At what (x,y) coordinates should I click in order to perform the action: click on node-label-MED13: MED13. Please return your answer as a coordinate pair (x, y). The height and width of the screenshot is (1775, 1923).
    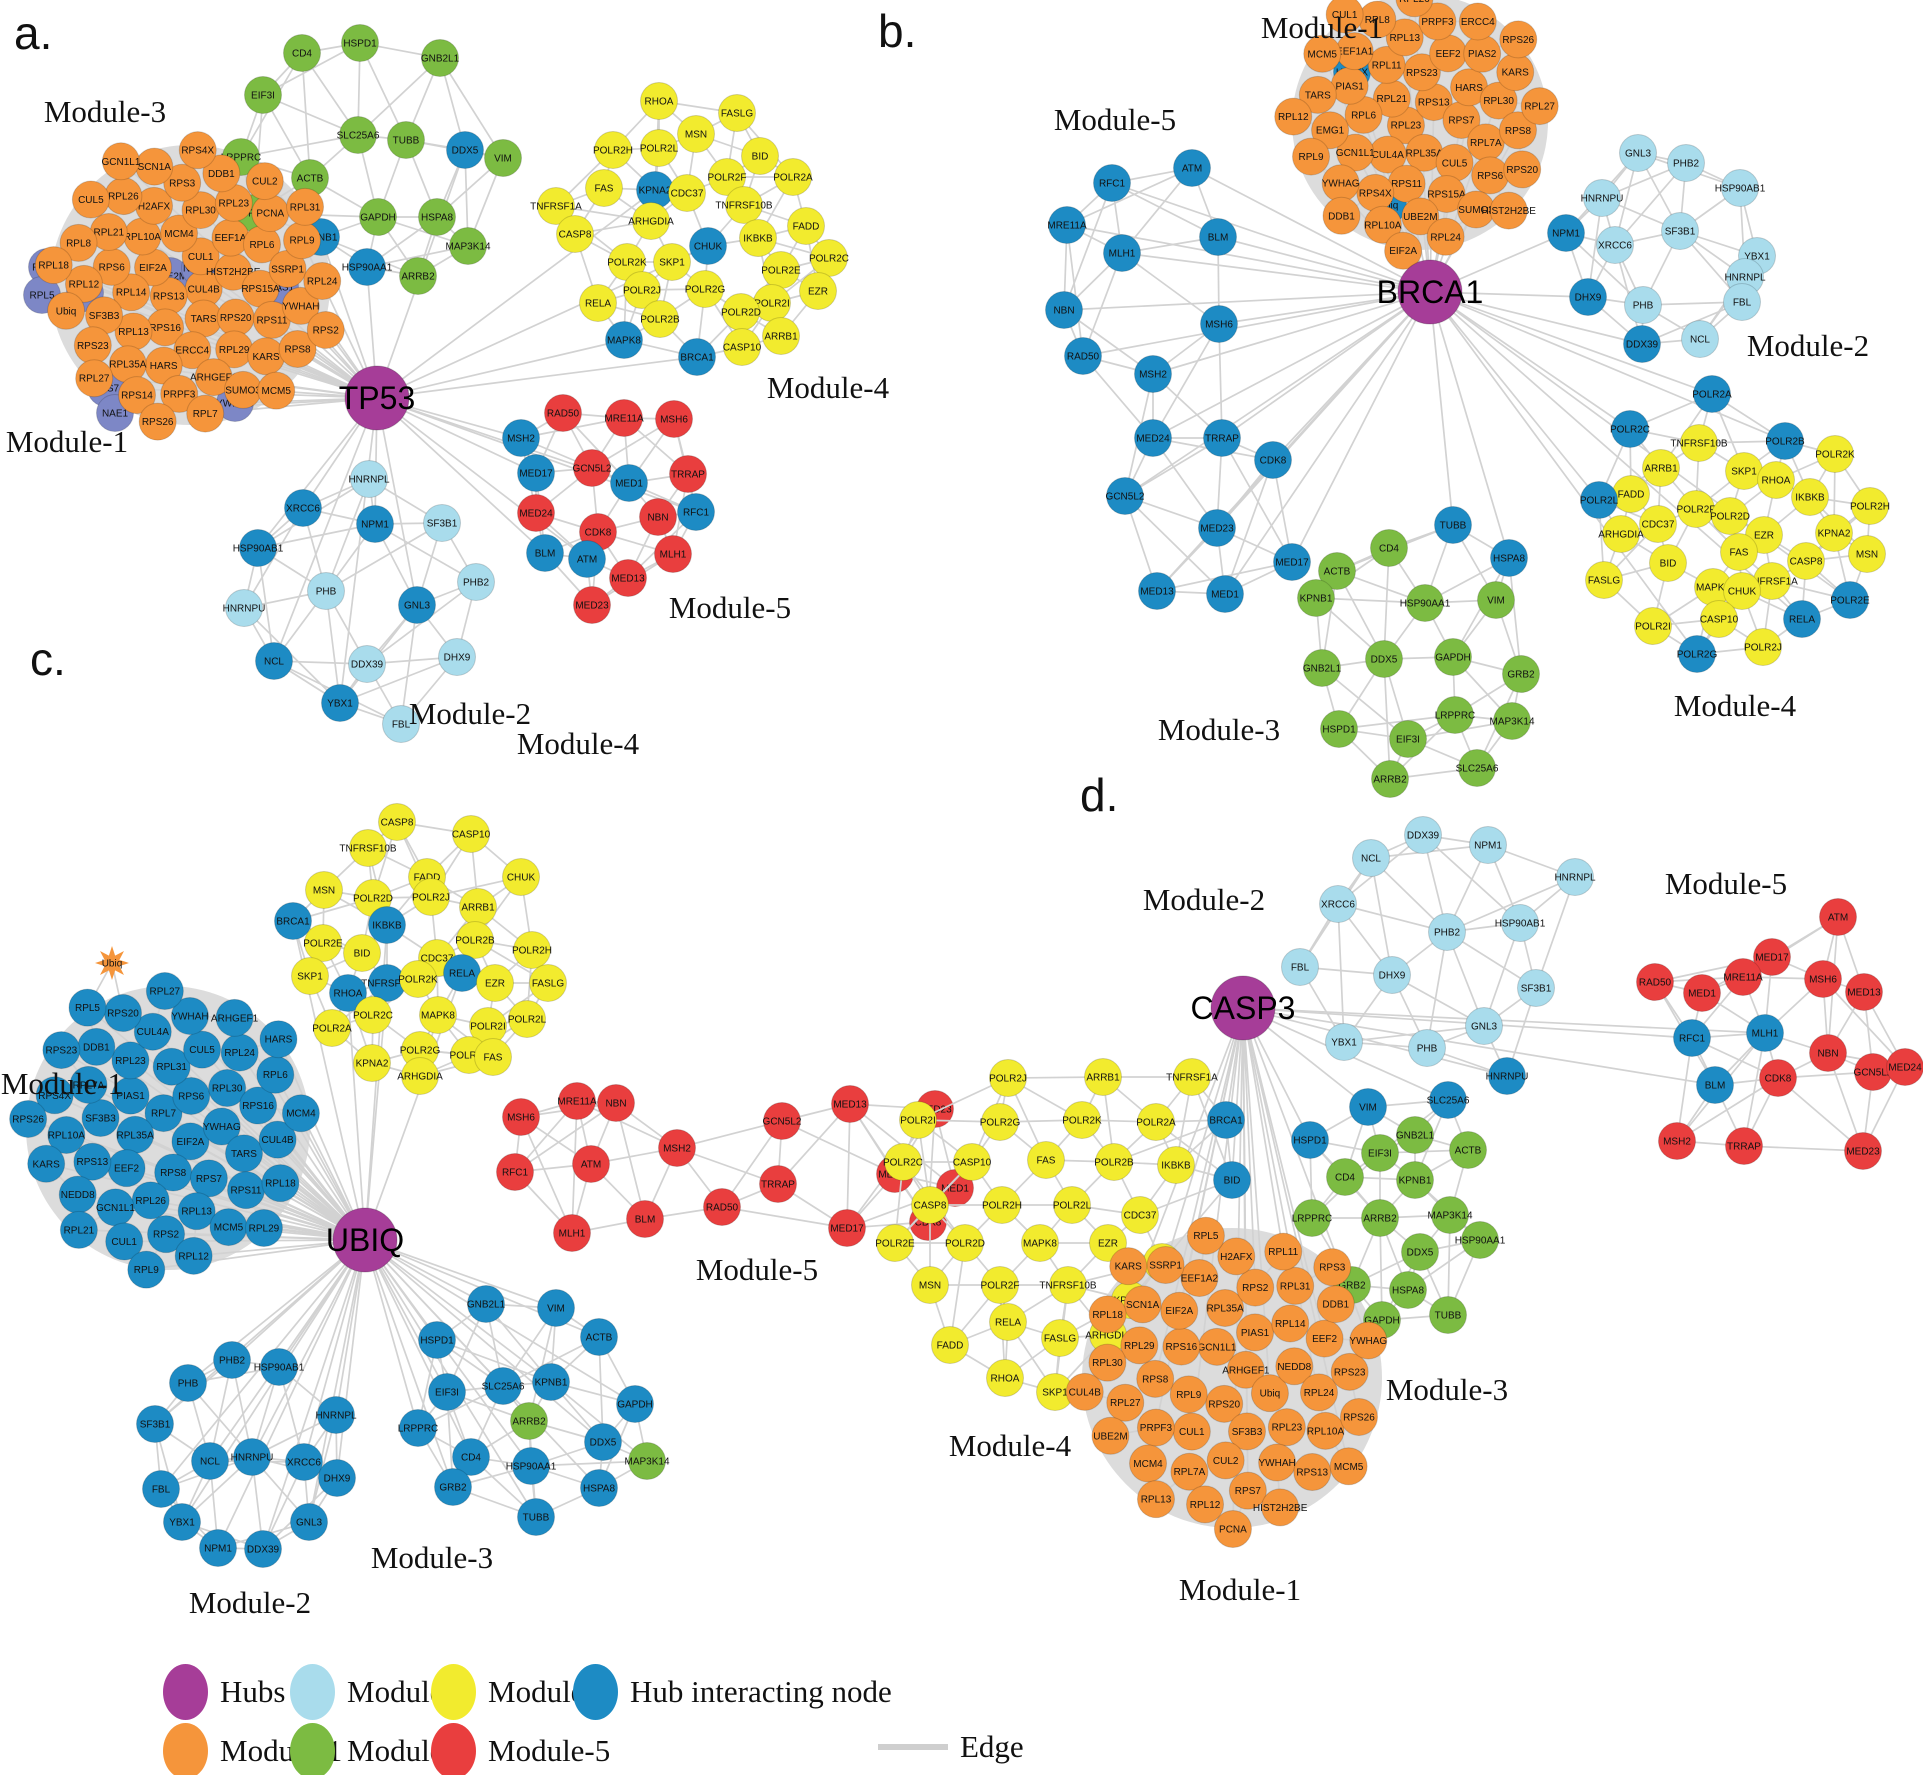
    Looking at the image, I should click on (1864, 993).